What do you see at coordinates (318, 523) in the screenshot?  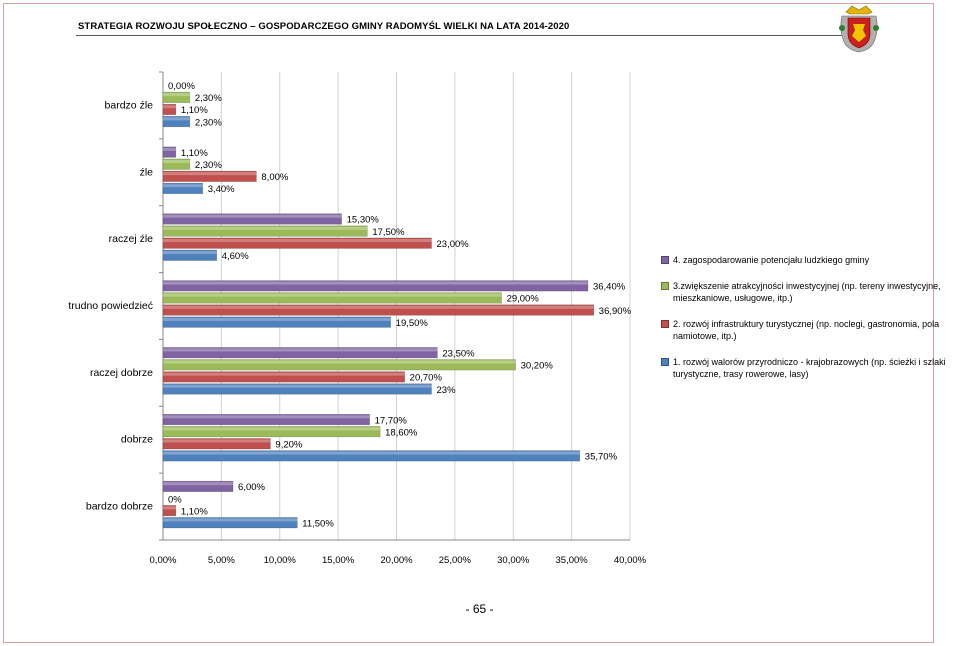 I see `data-label: 11,50%` at bounding box center [318, 523].